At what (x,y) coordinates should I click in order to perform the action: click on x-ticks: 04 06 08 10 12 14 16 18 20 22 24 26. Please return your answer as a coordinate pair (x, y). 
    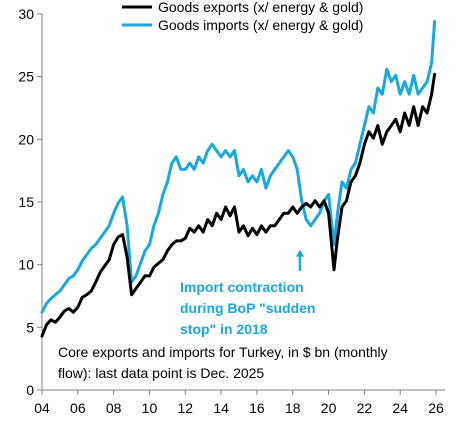
    Looking at the image, I should click on (239, 403).